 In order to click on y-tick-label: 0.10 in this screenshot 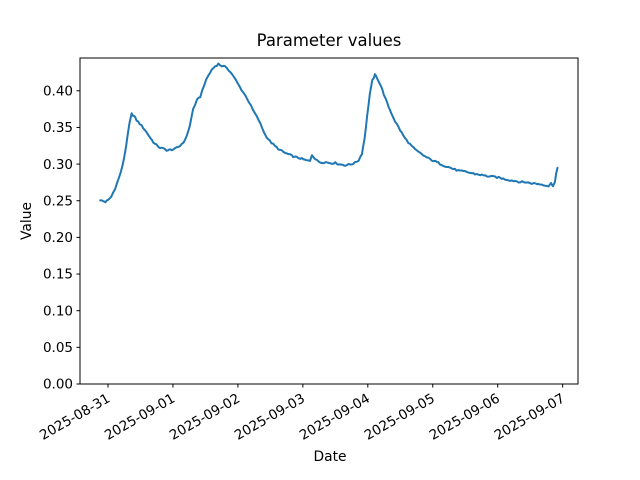, I will do `click(58, 311)`.